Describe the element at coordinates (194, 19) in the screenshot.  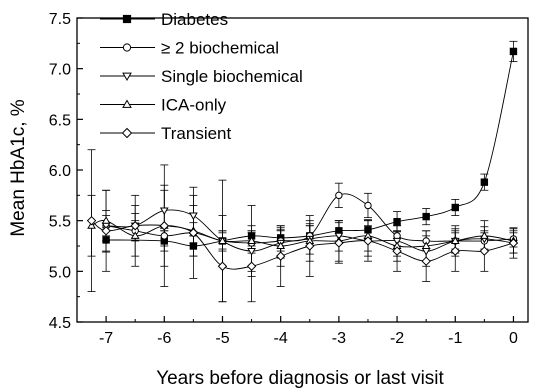
I see `legend-label: Diabetes` at that location.